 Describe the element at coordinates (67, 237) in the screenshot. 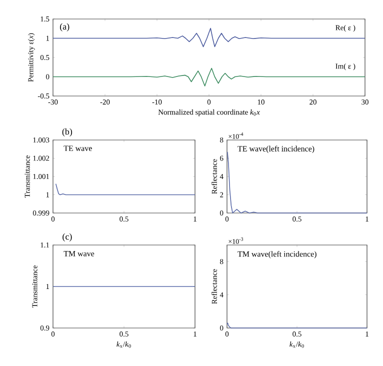

I see `chart-title: (c)` at that location.